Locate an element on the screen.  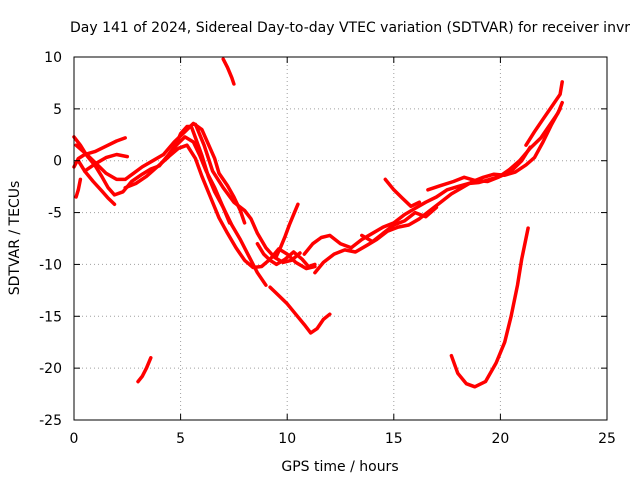
x-tick-label: 15 is located at coordinates (394, 439).